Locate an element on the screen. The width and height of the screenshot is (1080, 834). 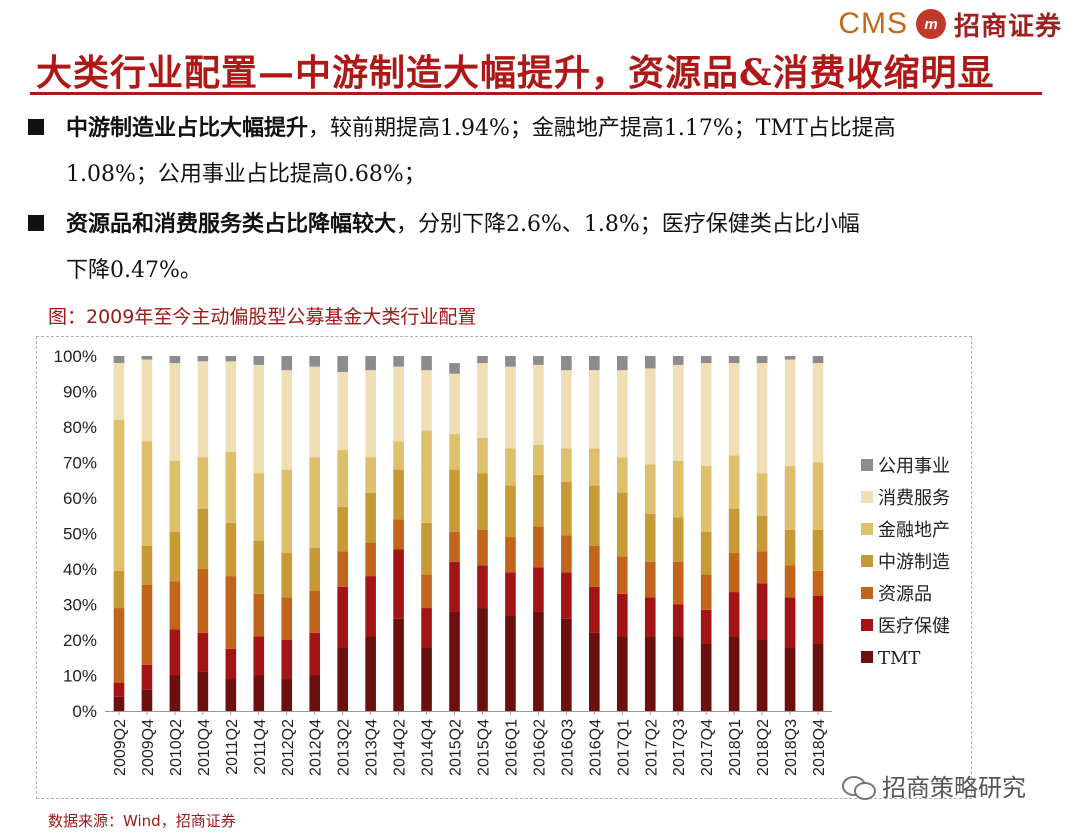
x-tick-label: 2011Q2 is located at coordinates (232, 747).